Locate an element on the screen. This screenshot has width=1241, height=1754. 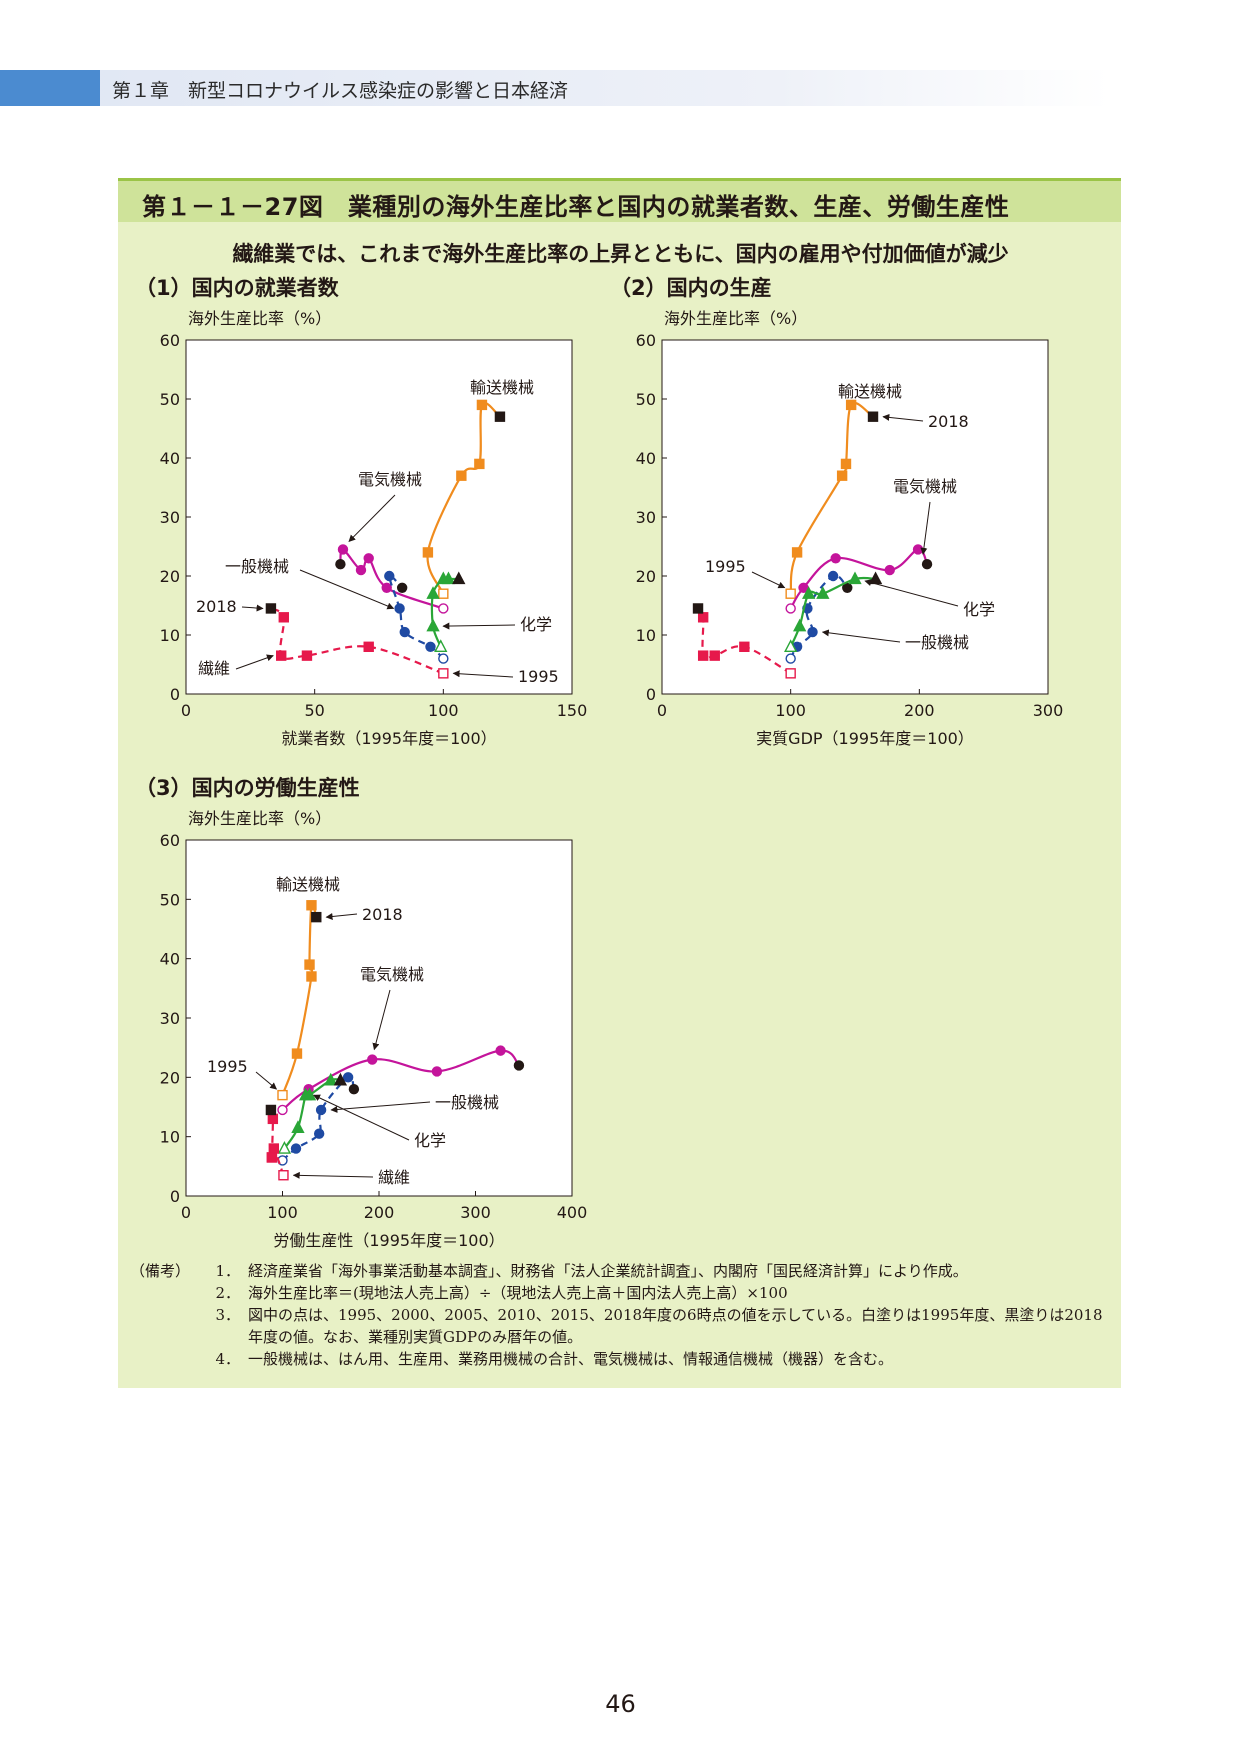
label-y1995: 1995 is located at coordinates (725, 566).